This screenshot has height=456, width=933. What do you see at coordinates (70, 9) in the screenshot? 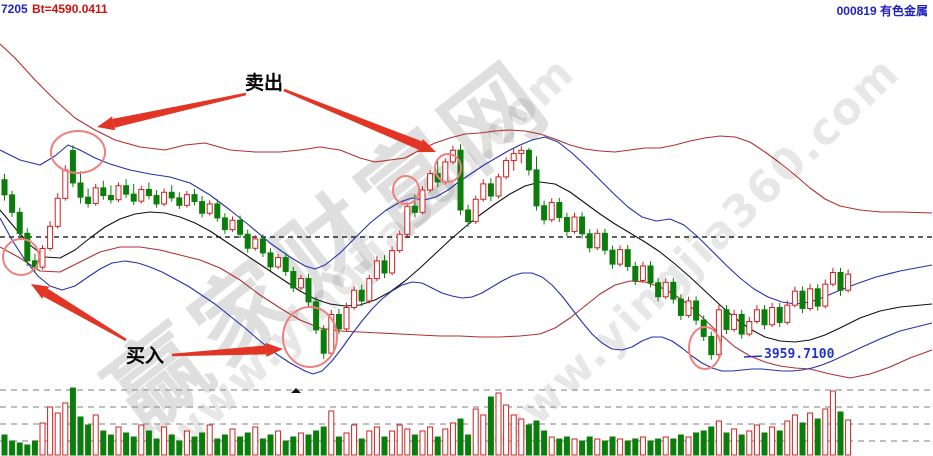
I see `indicator-bt-value: Bt=4590.0411` at bounding box center [70, 9].